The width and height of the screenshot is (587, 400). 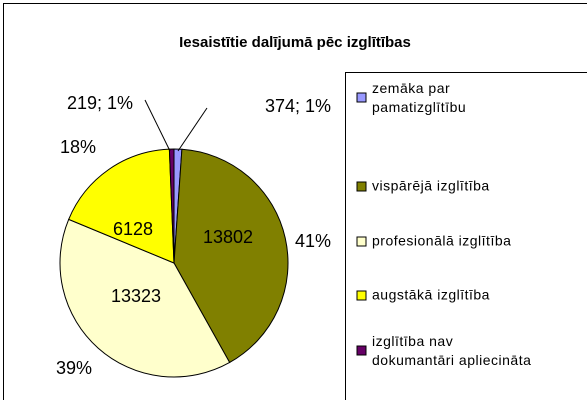 I want to click on legend-label: zemāka par pamatizglītību, so click(x=419, y=97).